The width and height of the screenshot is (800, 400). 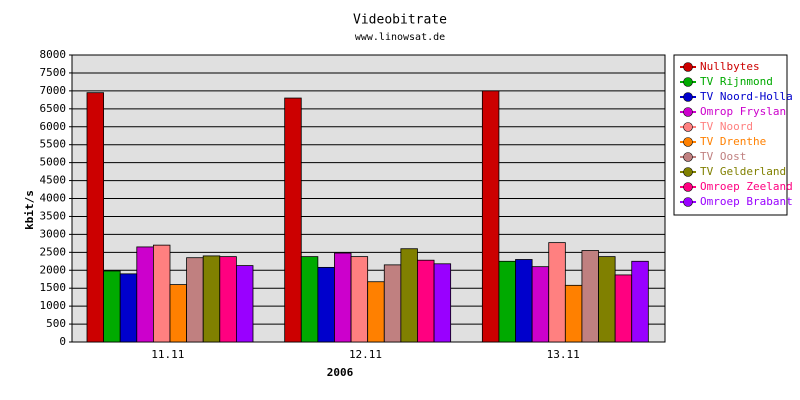 What do you see at coordinates (723, 156) in the screenshot?
I see `legend-label: TV Oost` at bounding box center [723, 156].